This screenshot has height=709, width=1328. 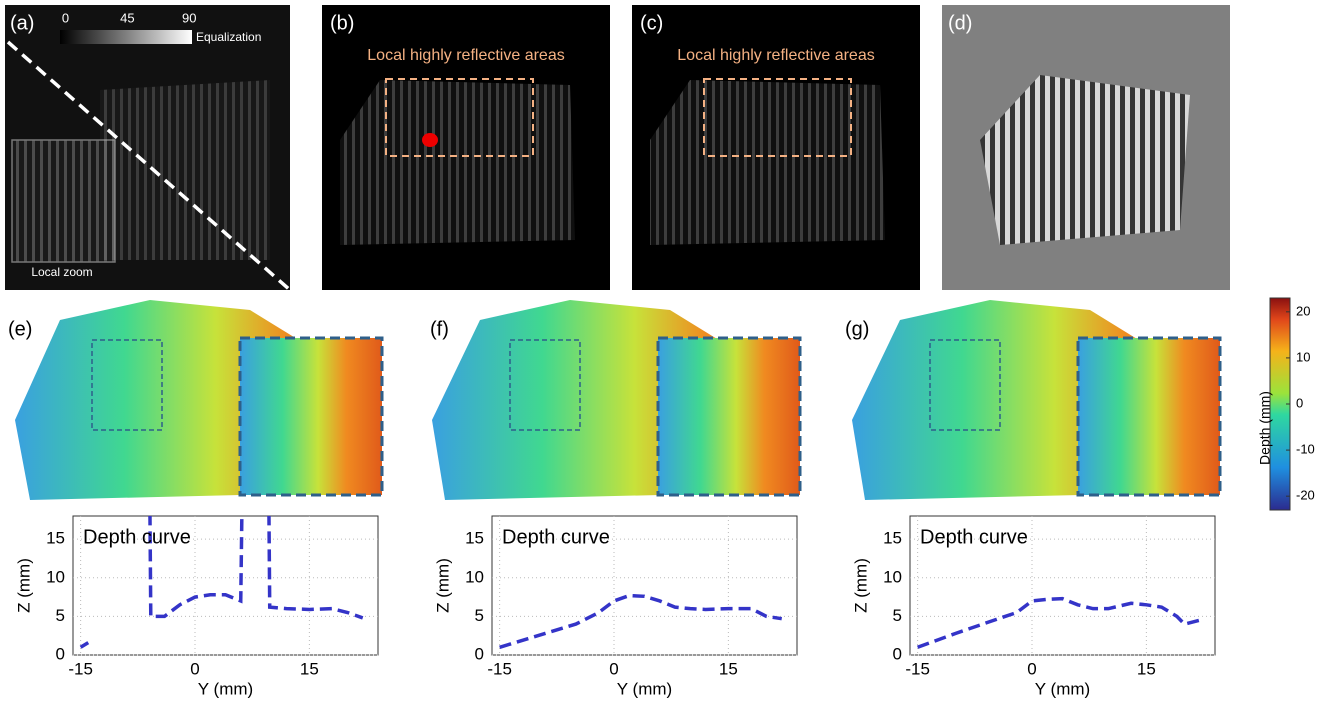 I want to click on panel-label: (e), so click(x=20, y=329).